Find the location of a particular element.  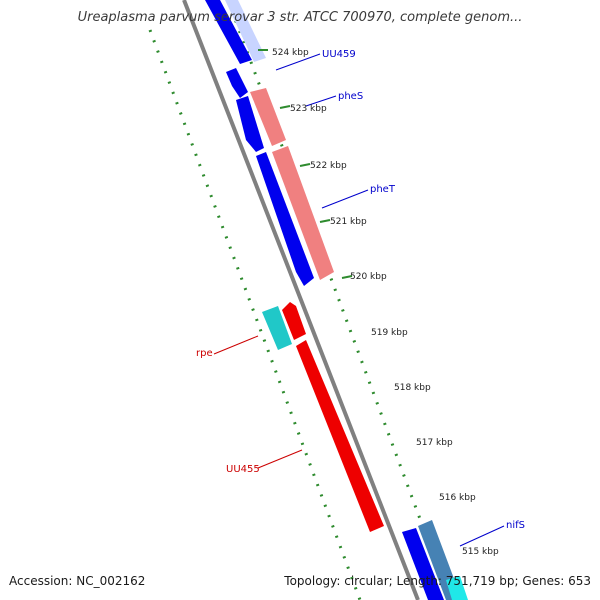

gene-cyan-lower is located at coordinates (457, 588).